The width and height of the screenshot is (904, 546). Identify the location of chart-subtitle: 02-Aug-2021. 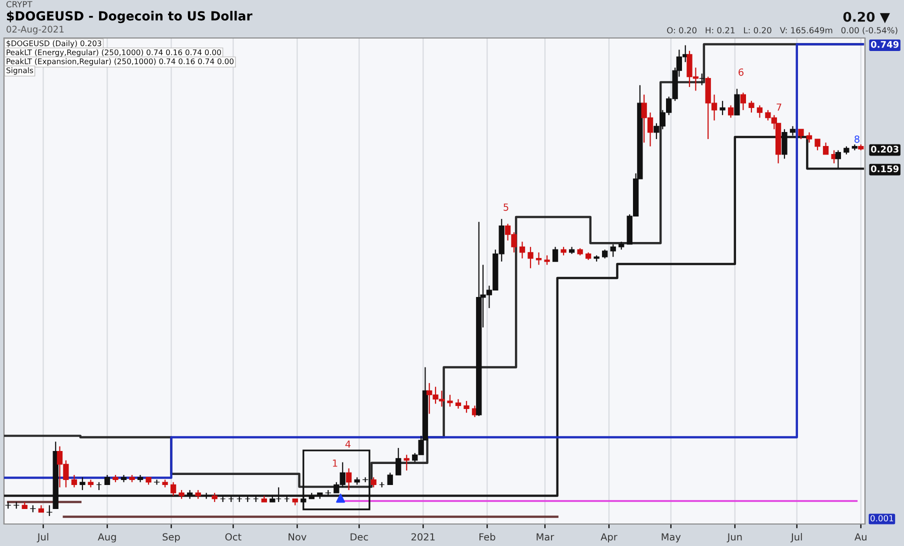
(35, 30).